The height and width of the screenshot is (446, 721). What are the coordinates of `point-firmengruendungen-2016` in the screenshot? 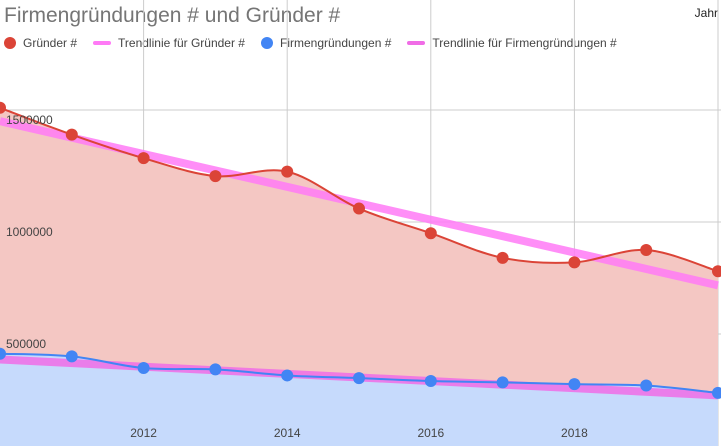 It's located at (430, 381).